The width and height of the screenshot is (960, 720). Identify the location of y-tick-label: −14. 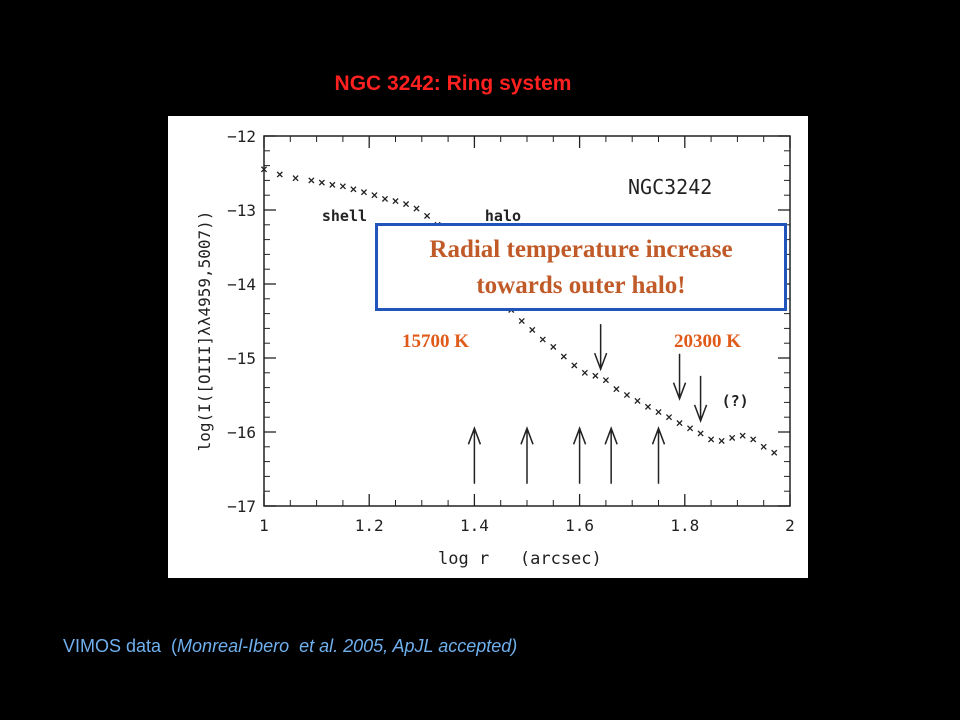
(241, 284).